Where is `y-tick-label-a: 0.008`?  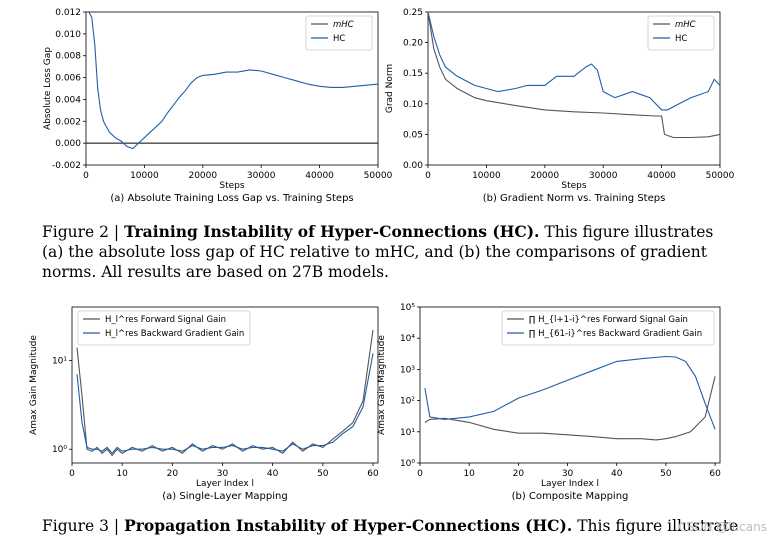
y-tick-label-a: 0.008 is located at coordinates (68, 57).